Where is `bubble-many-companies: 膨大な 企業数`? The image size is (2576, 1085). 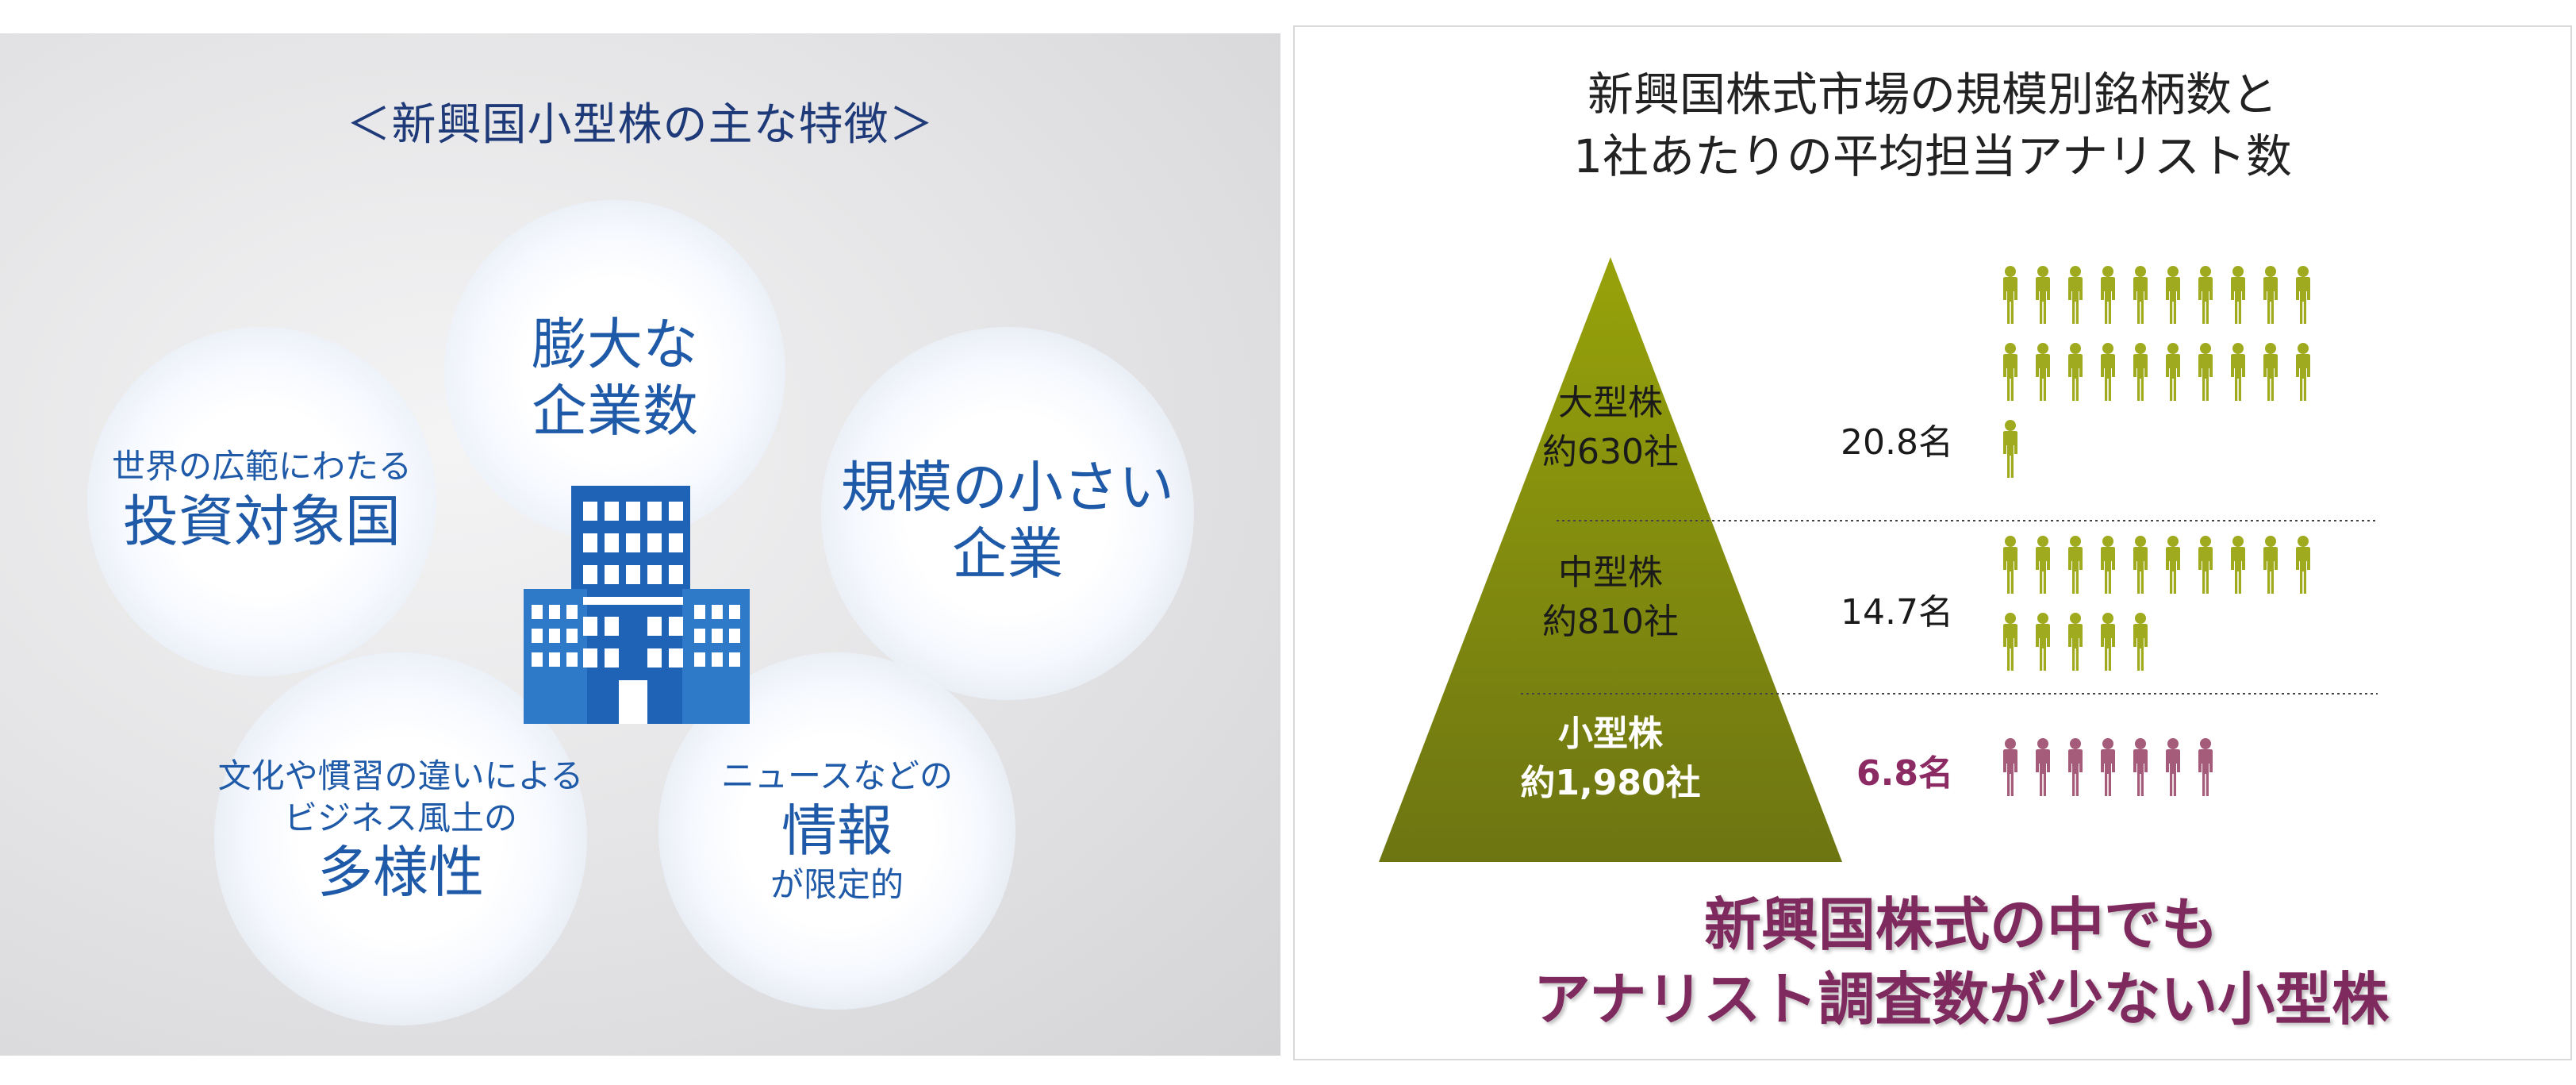
bubble-many-companies: 膨大な 企業数 is located at coordinates (614, 370).